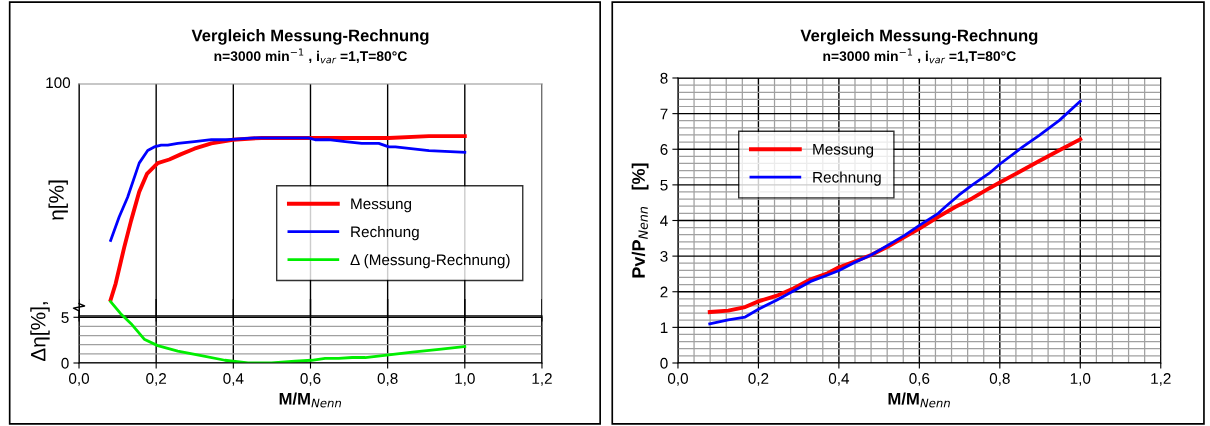 The height and width of the screenshot is (426, 1210). I want to click on y-tick-label: 6, so click(664, 149).